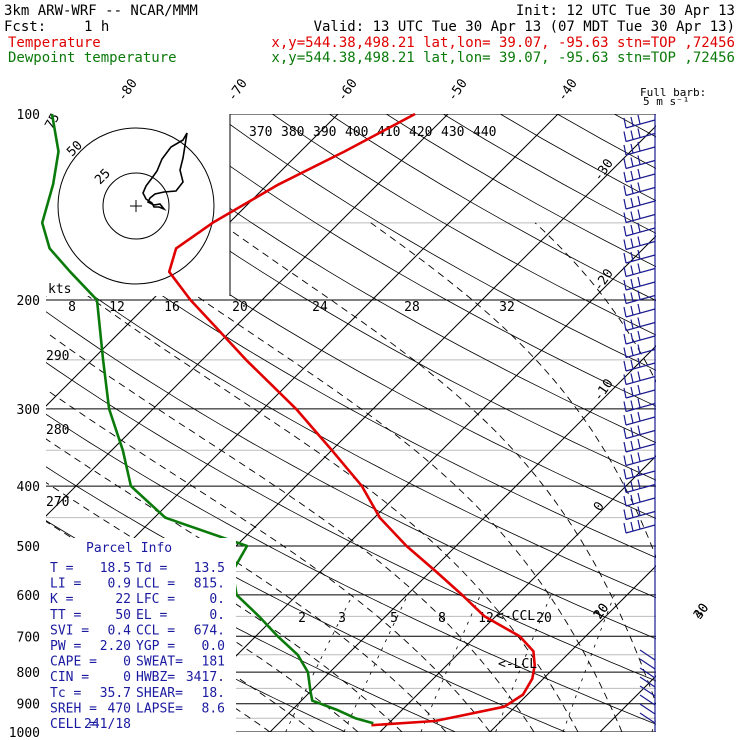 This screenshot has width=740, height=740. What do you see at coordinates (568, 90) in the screenshot?
I see `isotherm-label: -40` at bounding box center [568, 90].